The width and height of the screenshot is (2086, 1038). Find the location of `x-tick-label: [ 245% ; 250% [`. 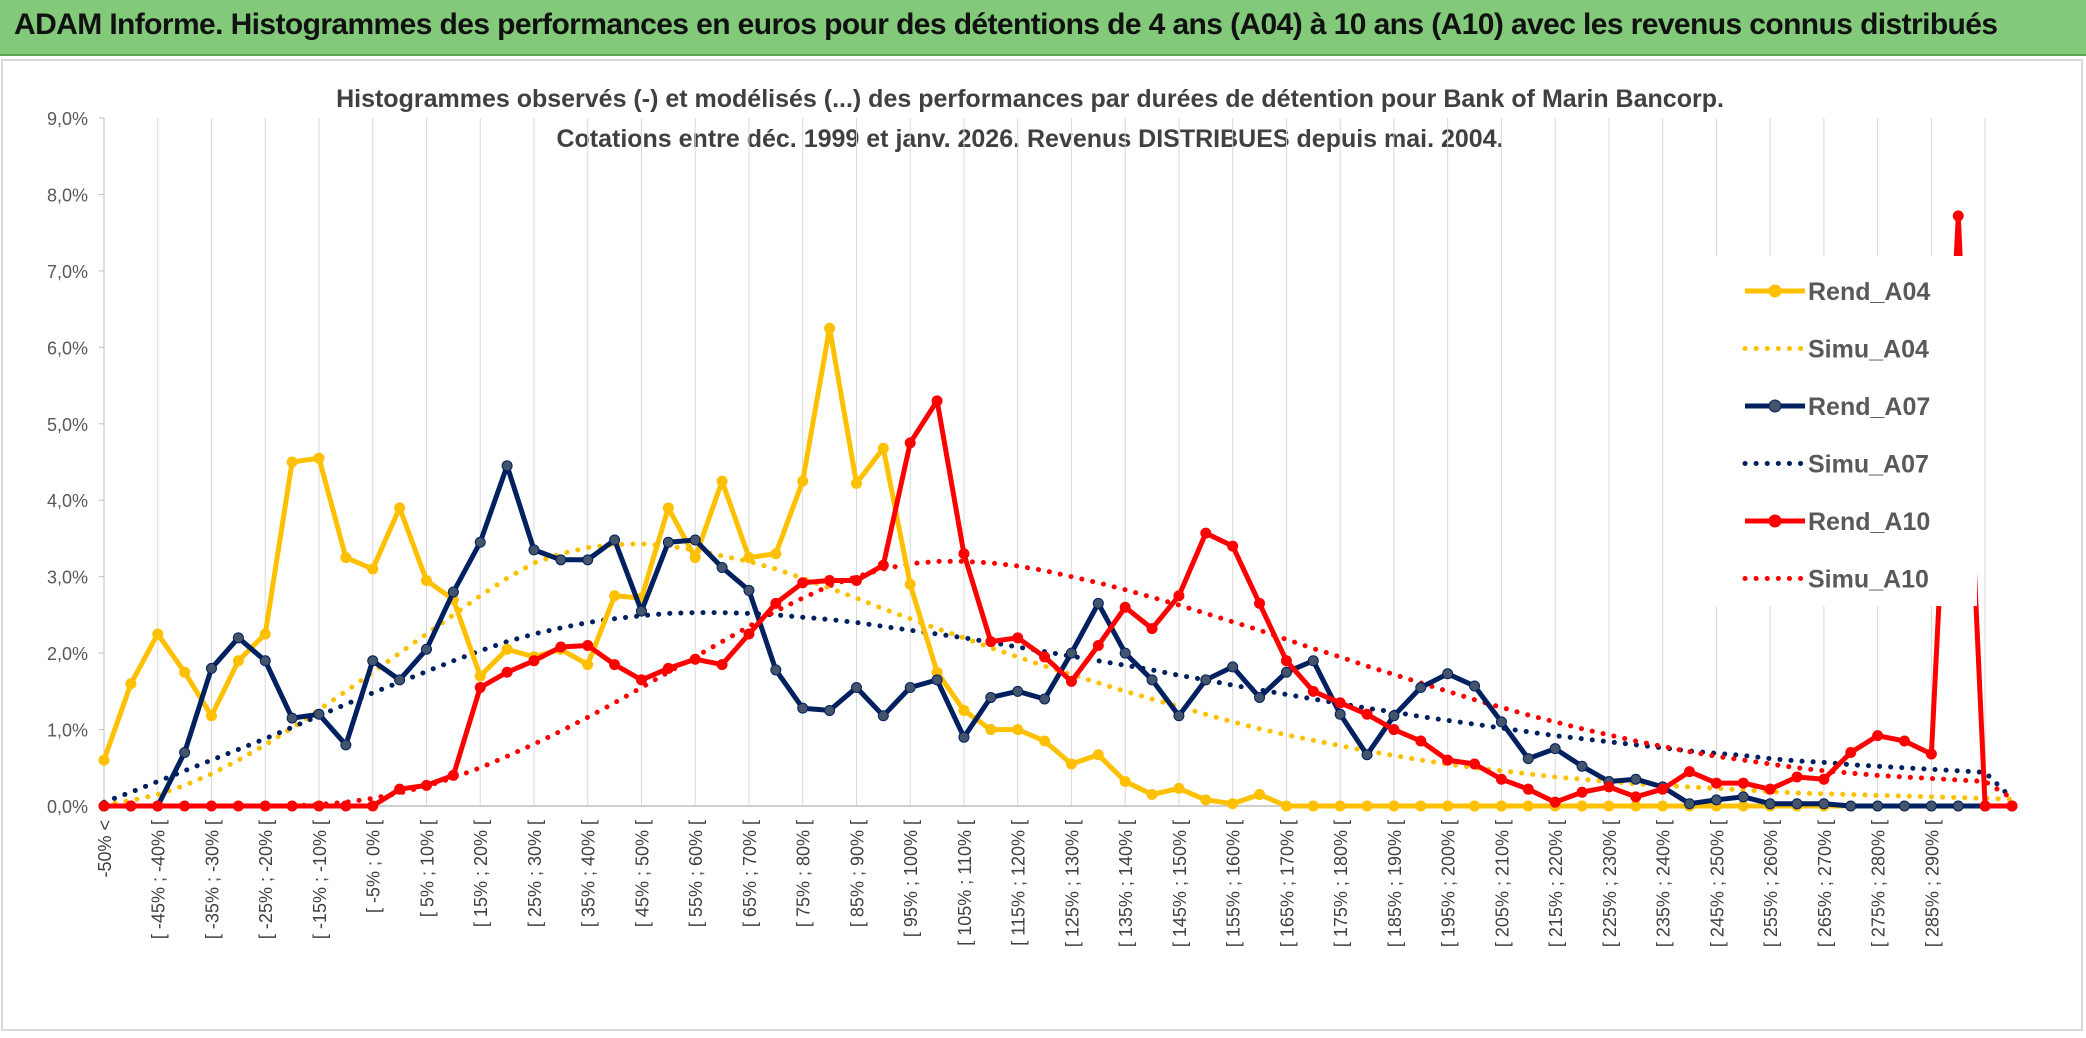

x-tick-label: [ 245% ; 250% [ is located at coordinates (1717, 883).